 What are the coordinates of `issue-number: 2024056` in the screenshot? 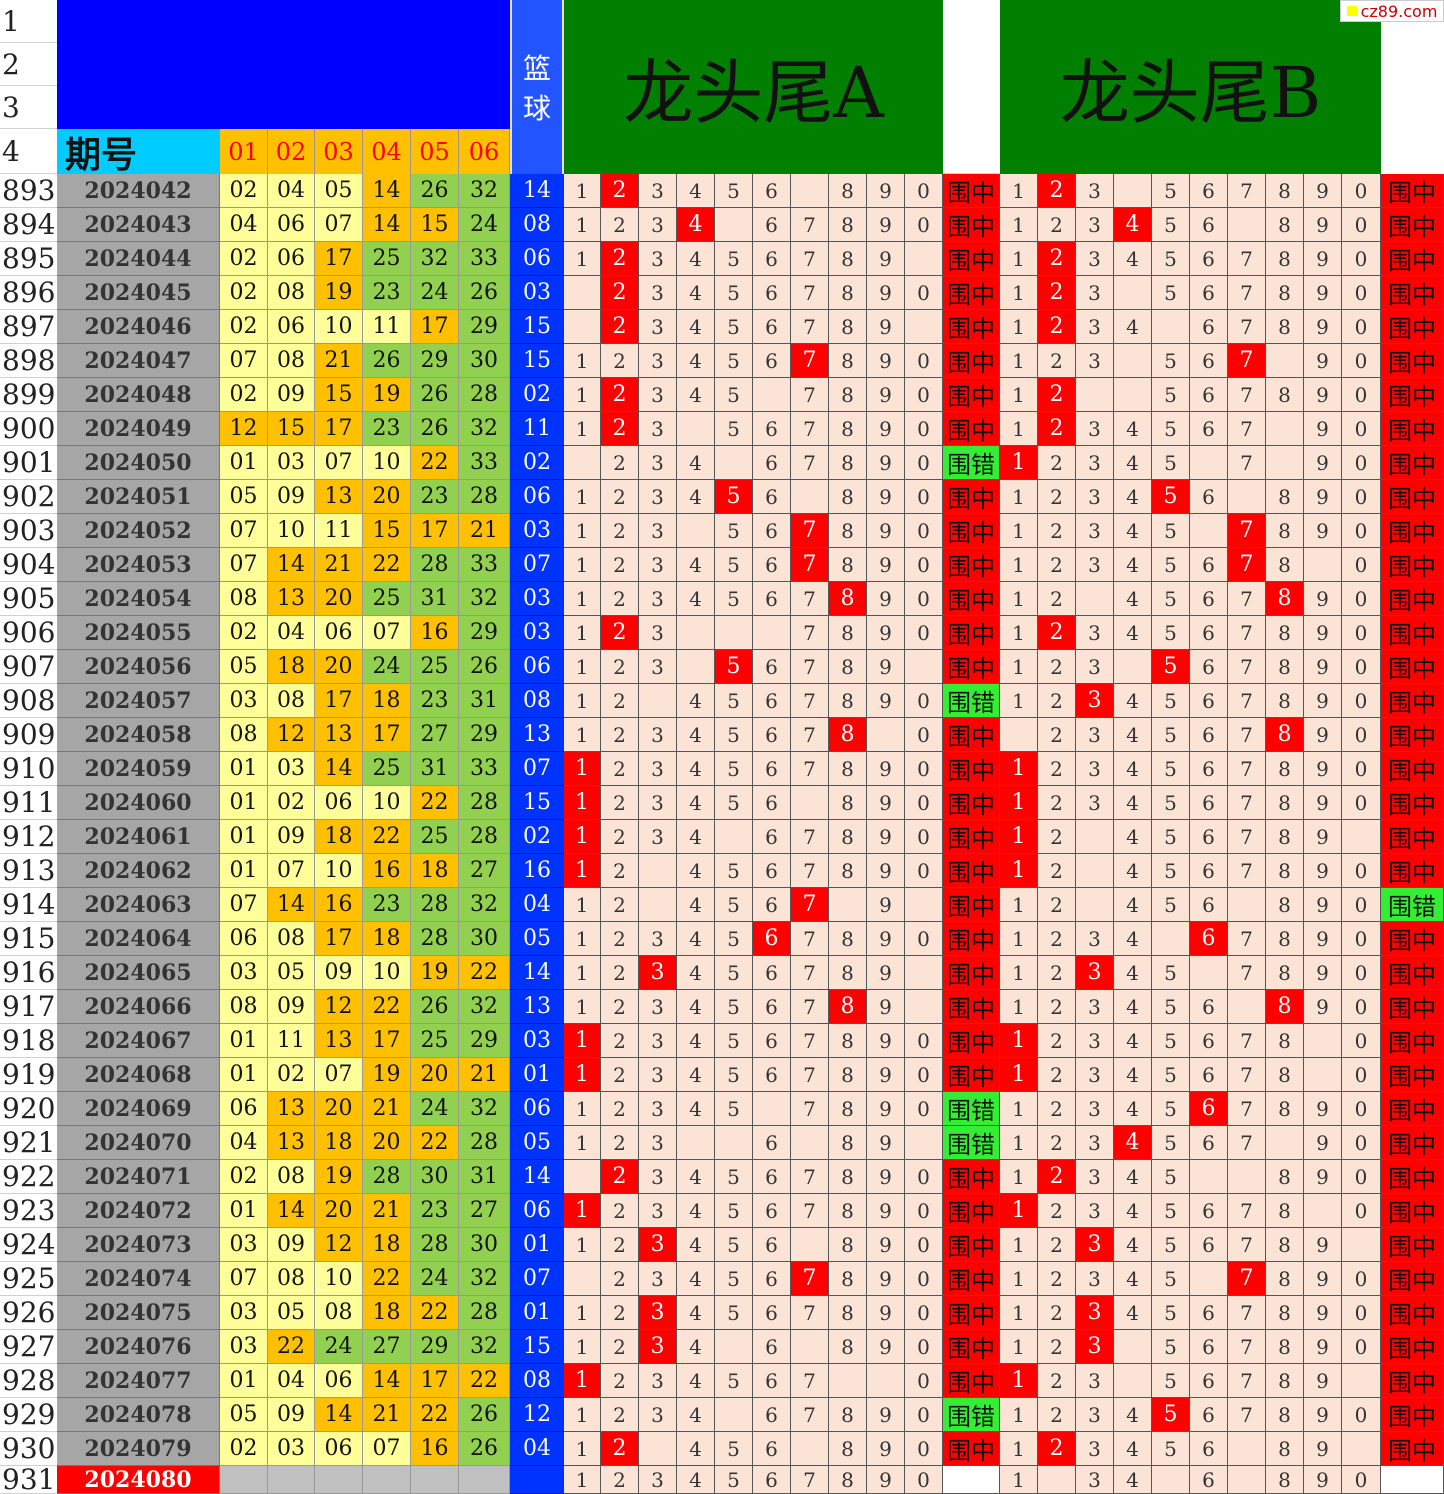 It's located at (138, 667).